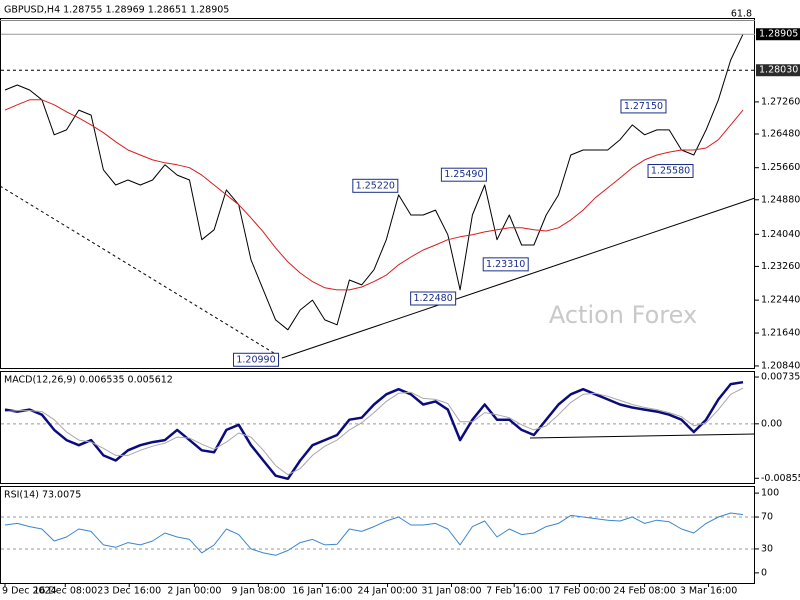  What do you see at coordinates (780, 300) in the screenshot?
I see `y-tick-label: 1.22440` at bounding box center [780, 300].